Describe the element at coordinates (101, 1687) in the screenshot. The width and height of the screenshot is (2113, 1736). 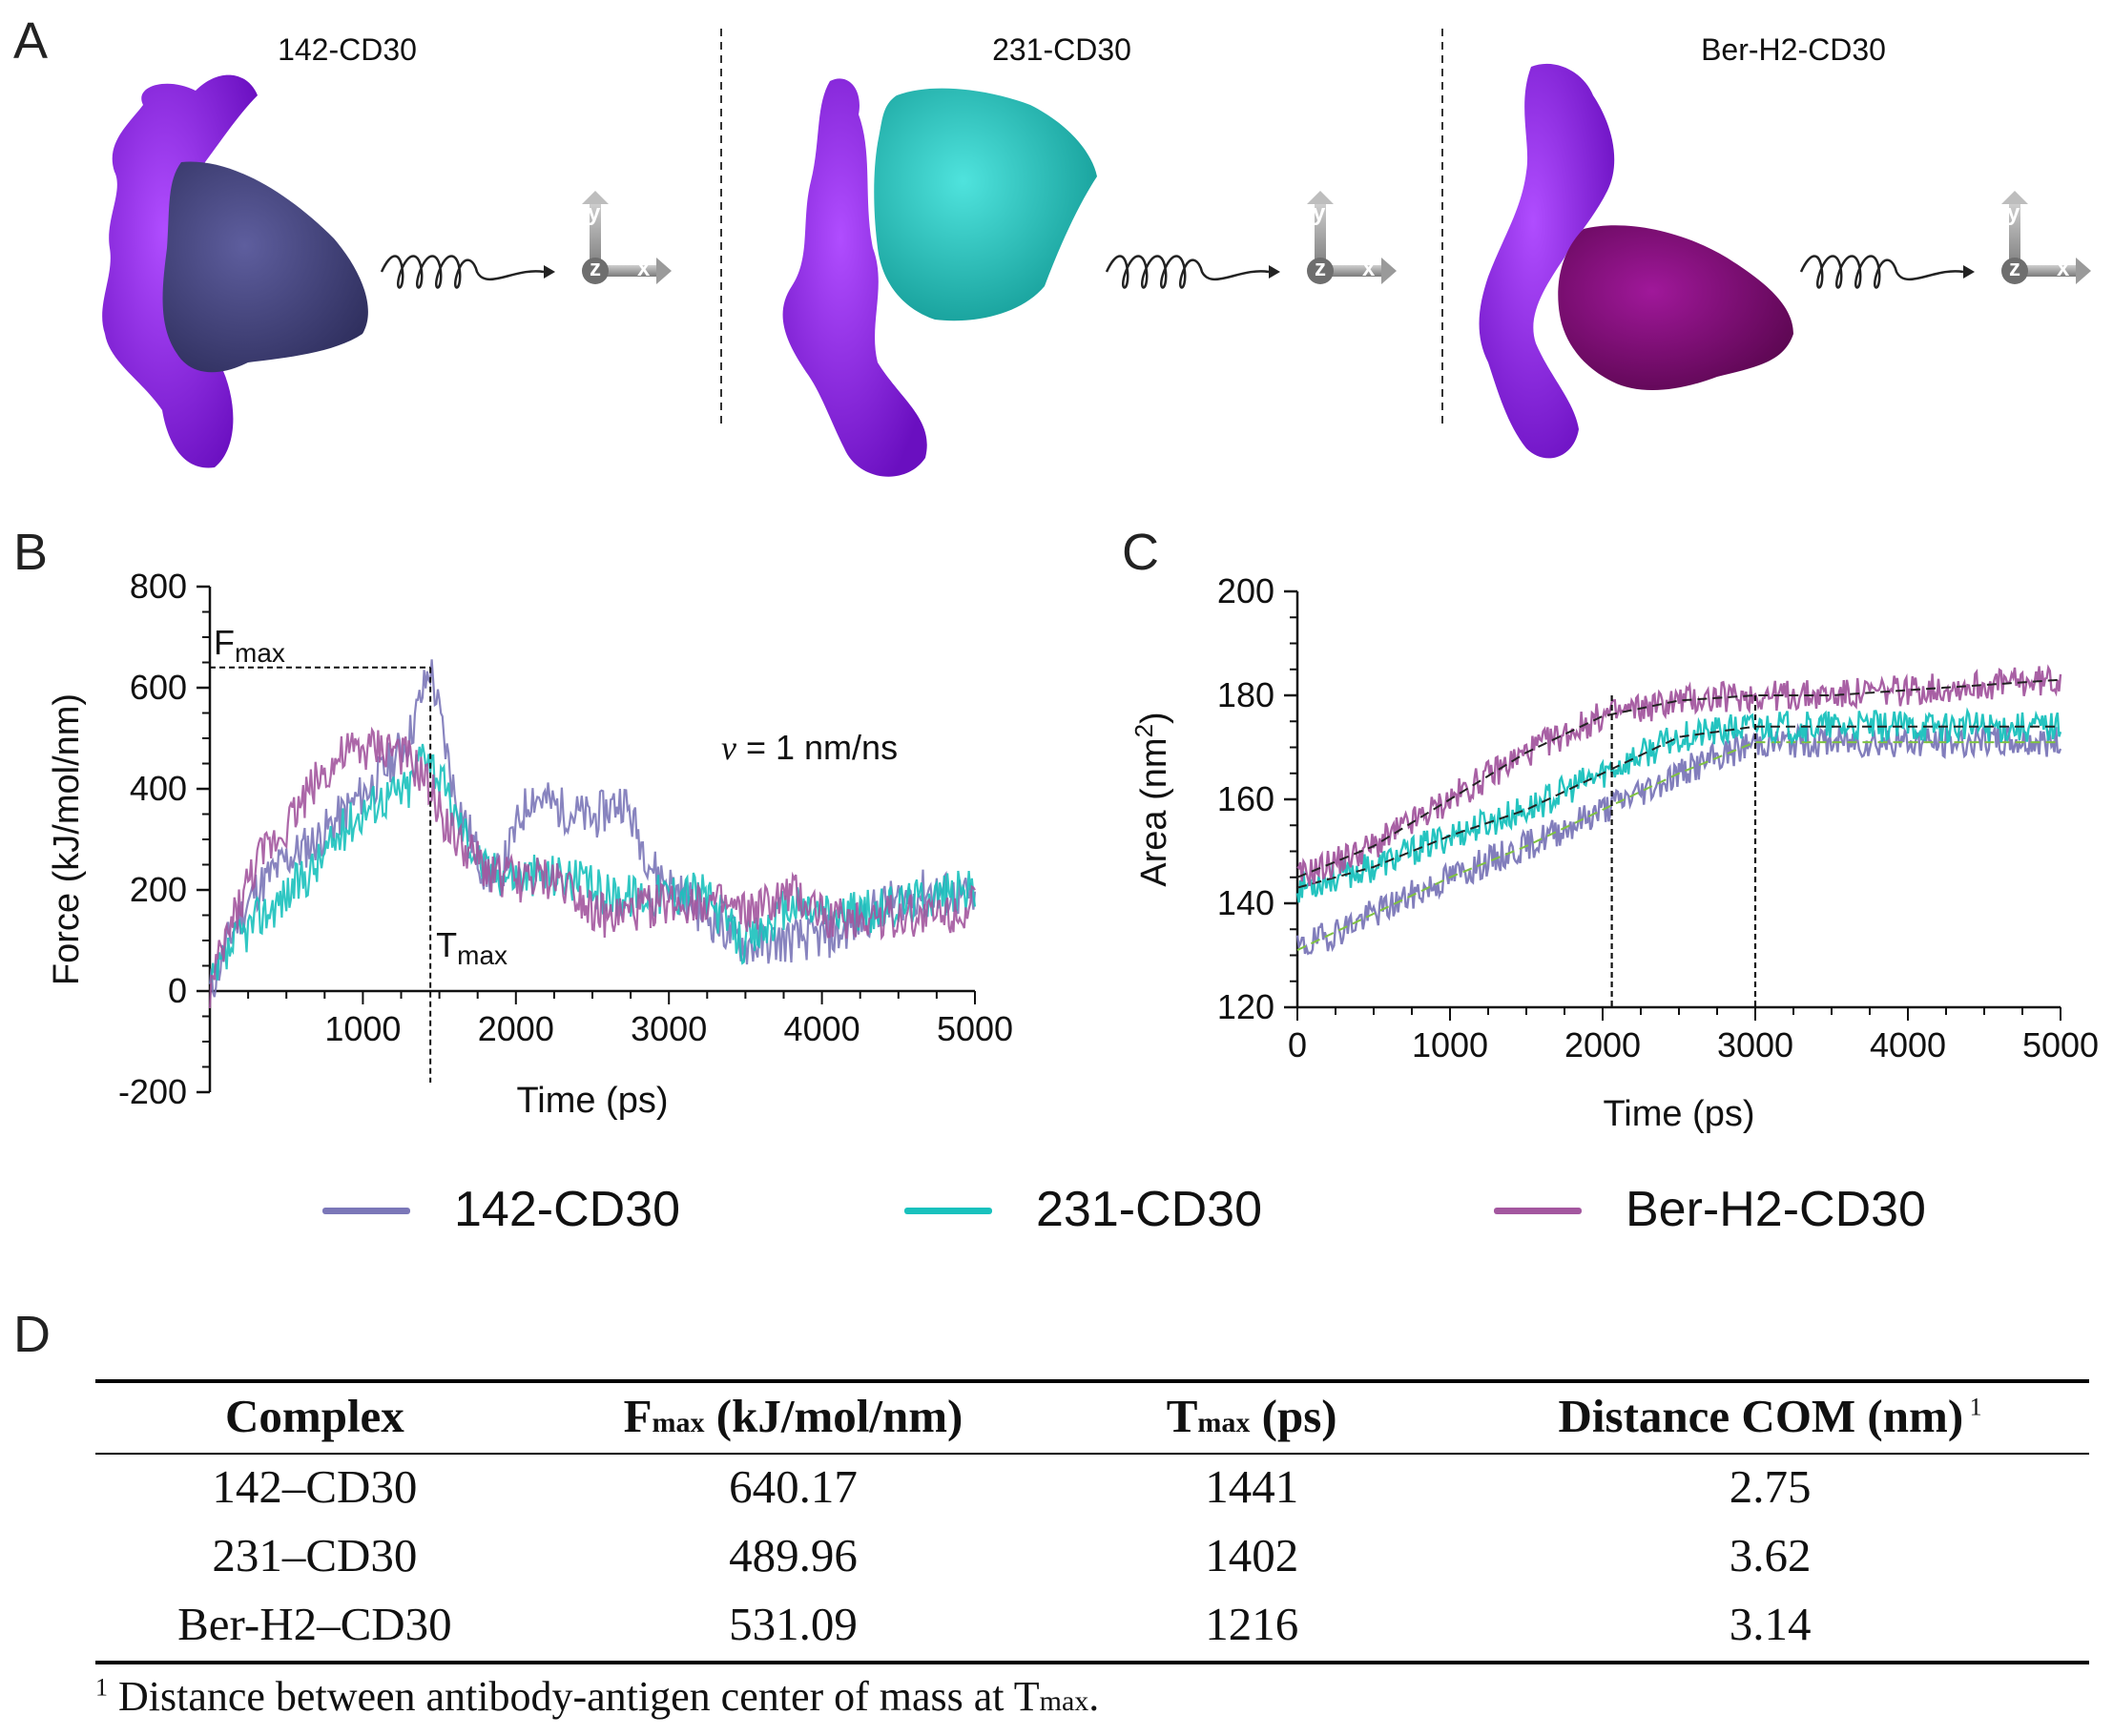
I see `footnote-mark: 1` at that location.